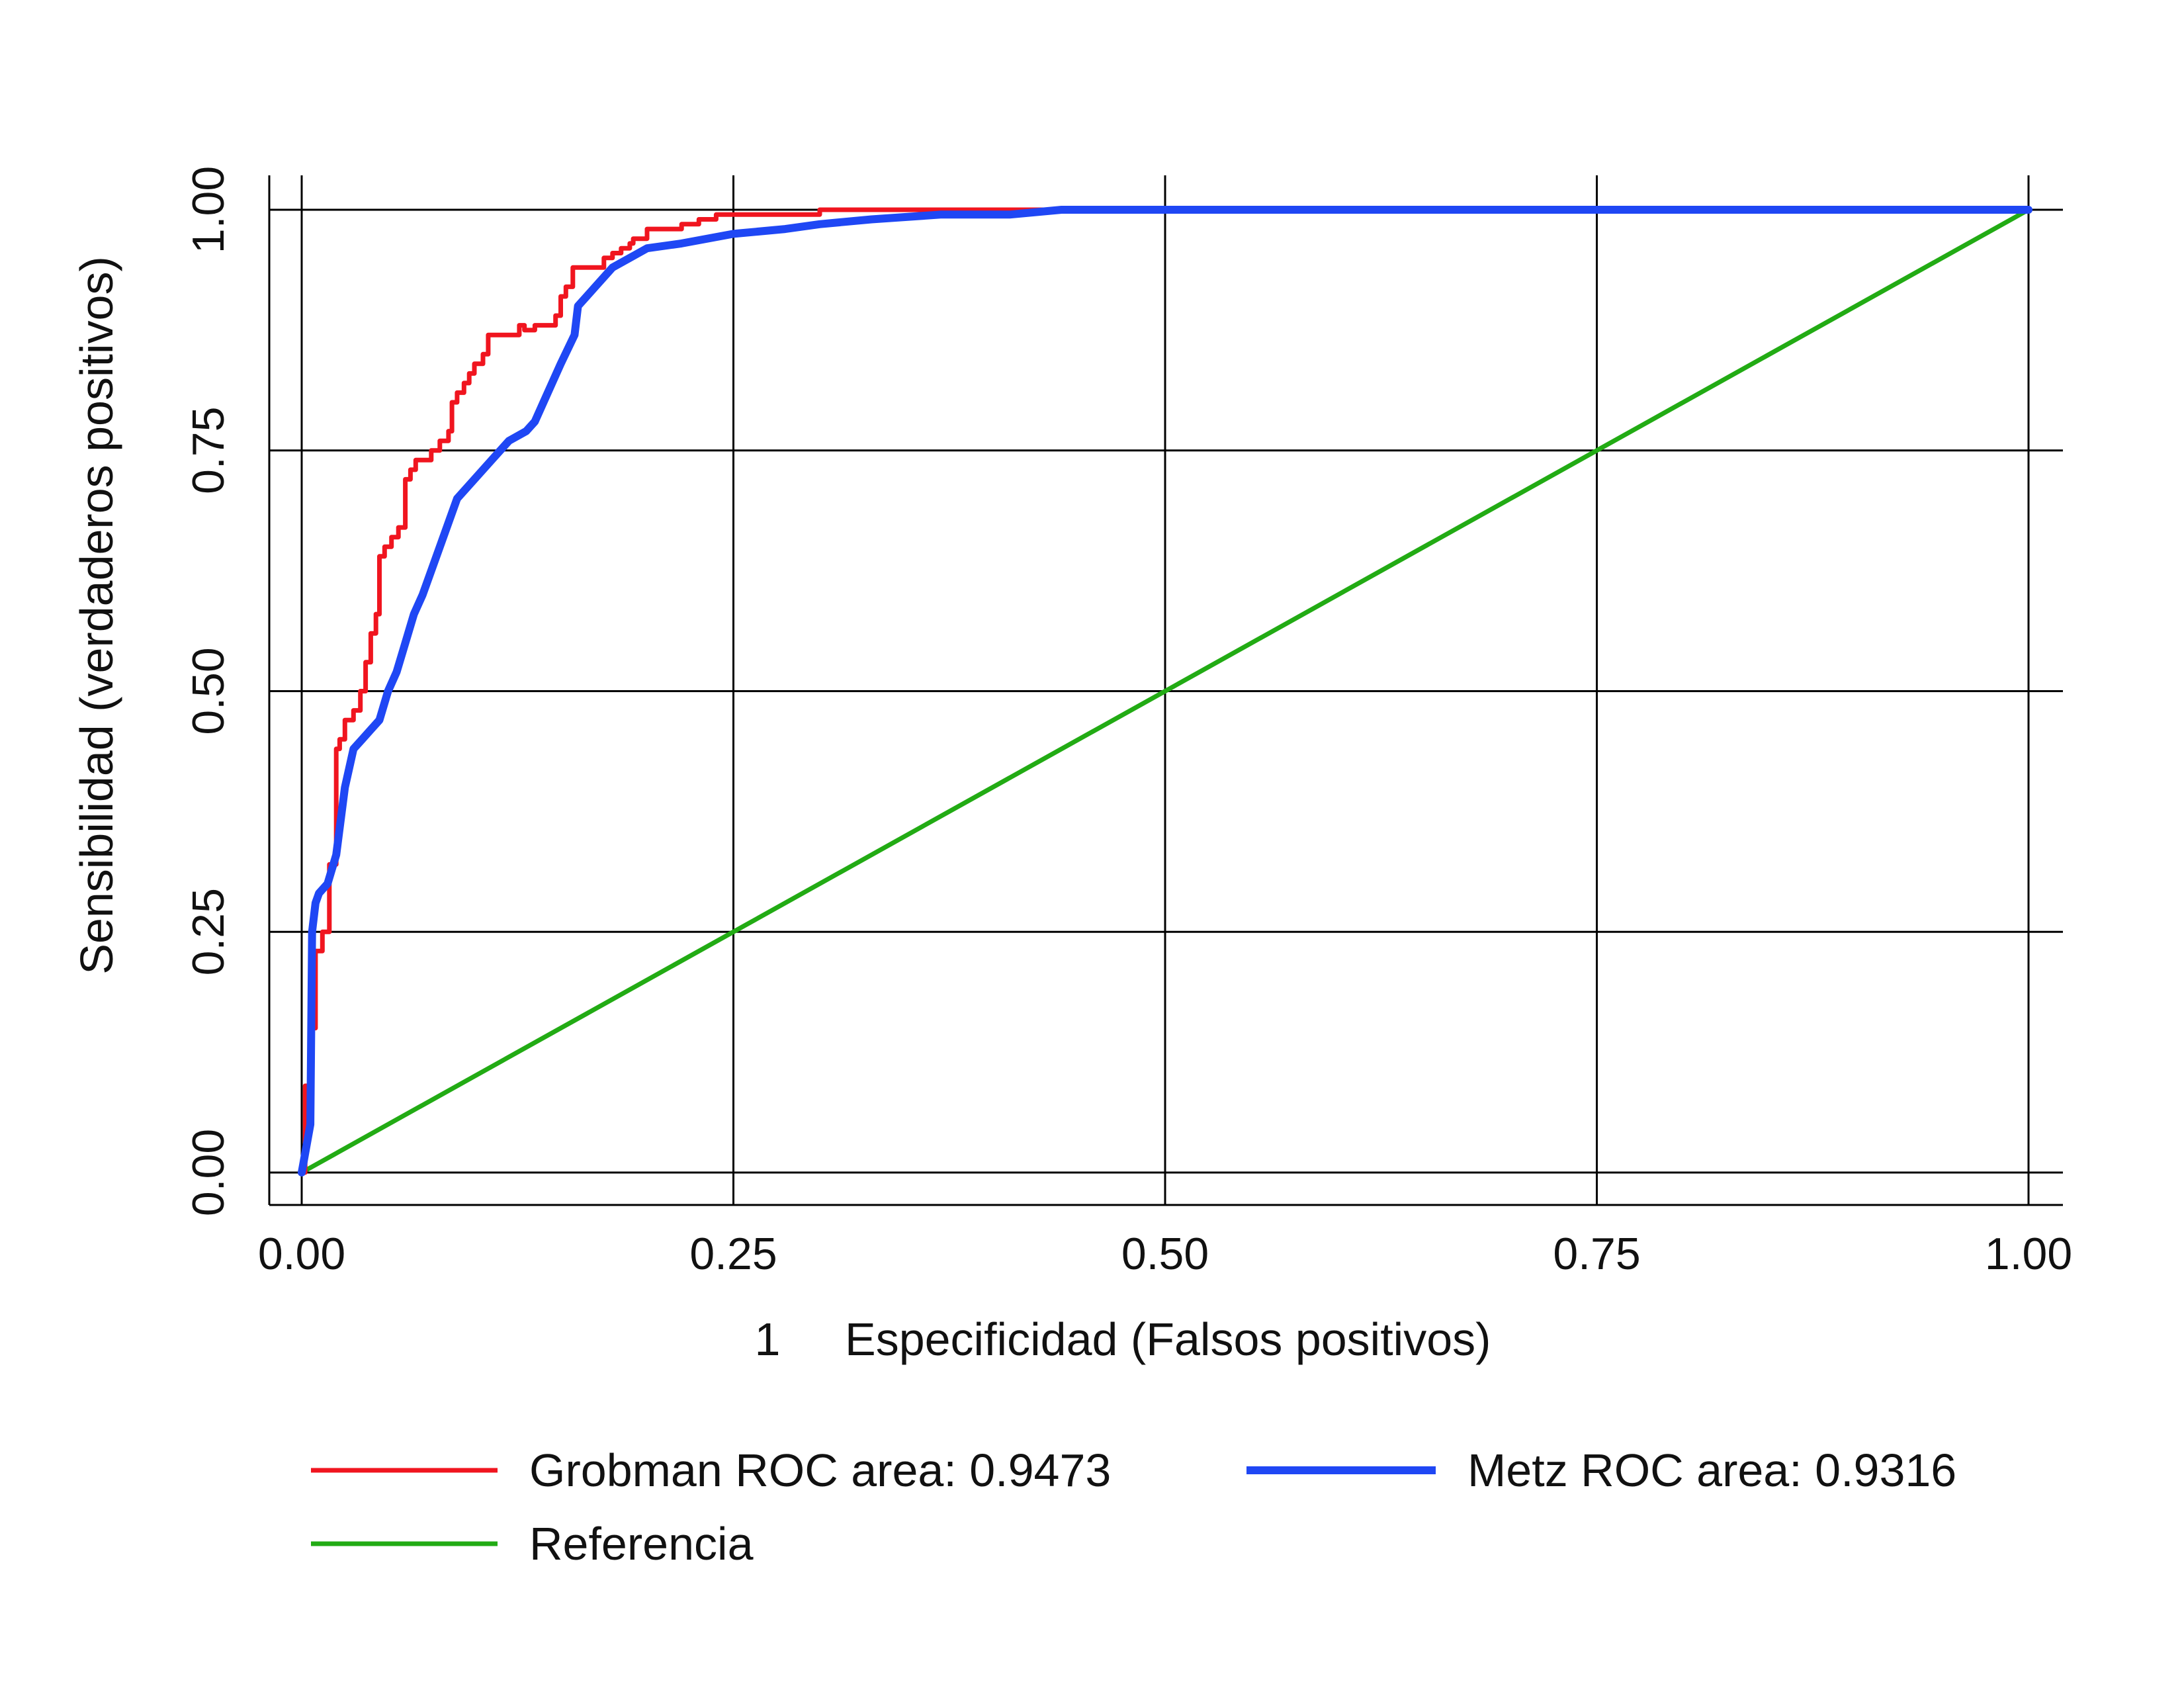 This screenshot has height=1688, width=2184. Describe the element at coordinates (209, 209) in the screenshot. I see `y-tick-label-4: 1.00` at that location.